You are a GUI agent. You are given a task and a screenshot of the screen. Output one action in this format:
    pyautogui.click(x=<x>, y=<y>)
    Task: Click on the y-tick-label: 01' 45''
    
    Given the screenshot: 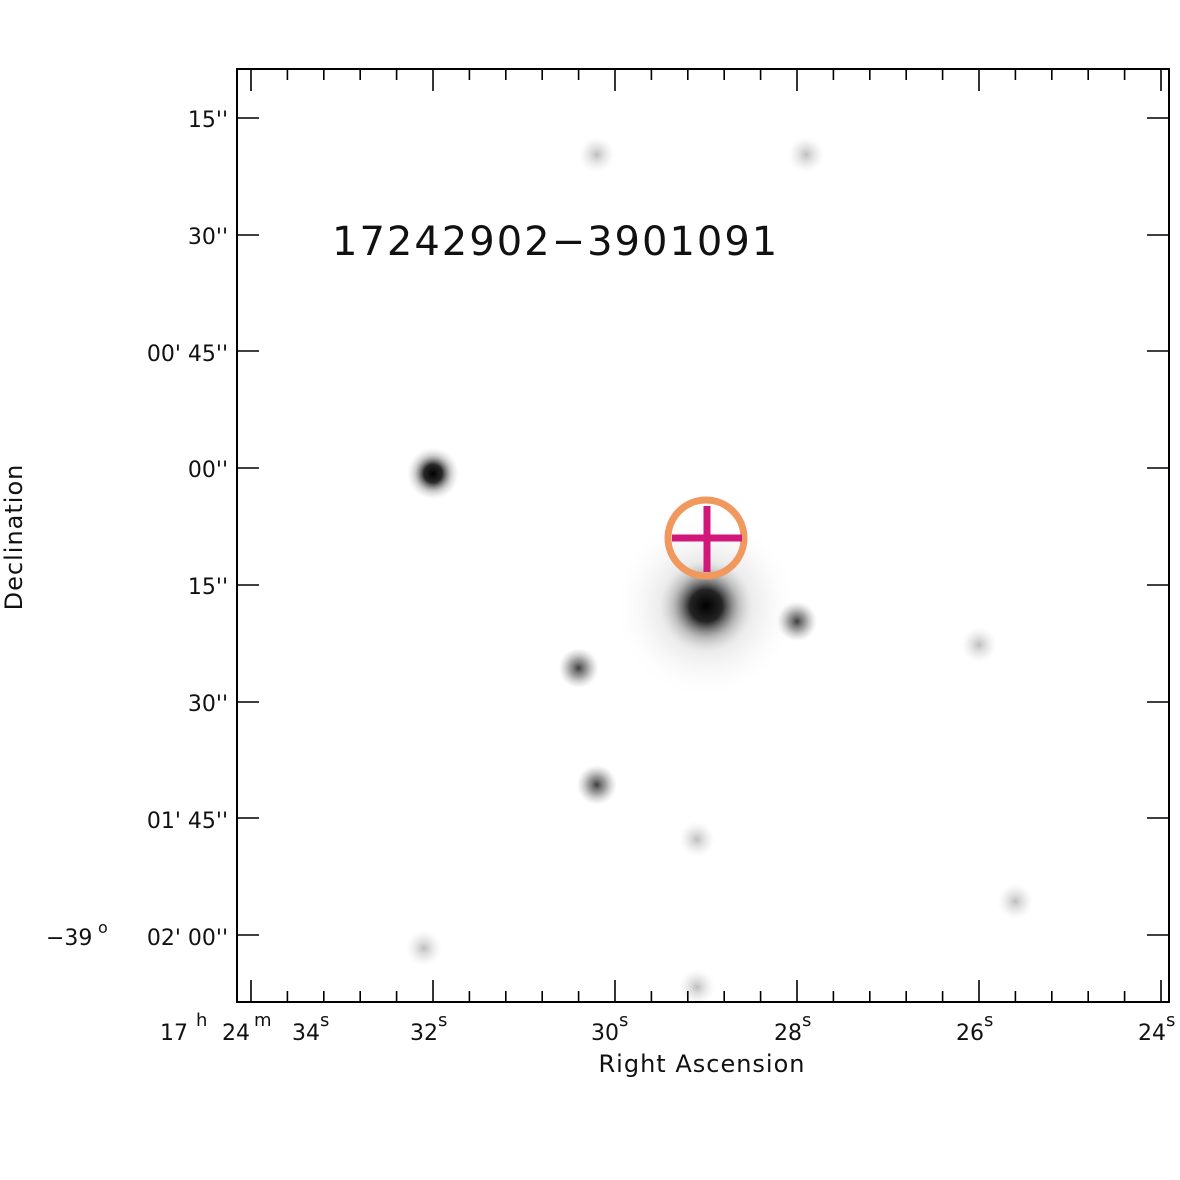 What is the action you would take?
    pyautogui.click(x=187, y=821)
    